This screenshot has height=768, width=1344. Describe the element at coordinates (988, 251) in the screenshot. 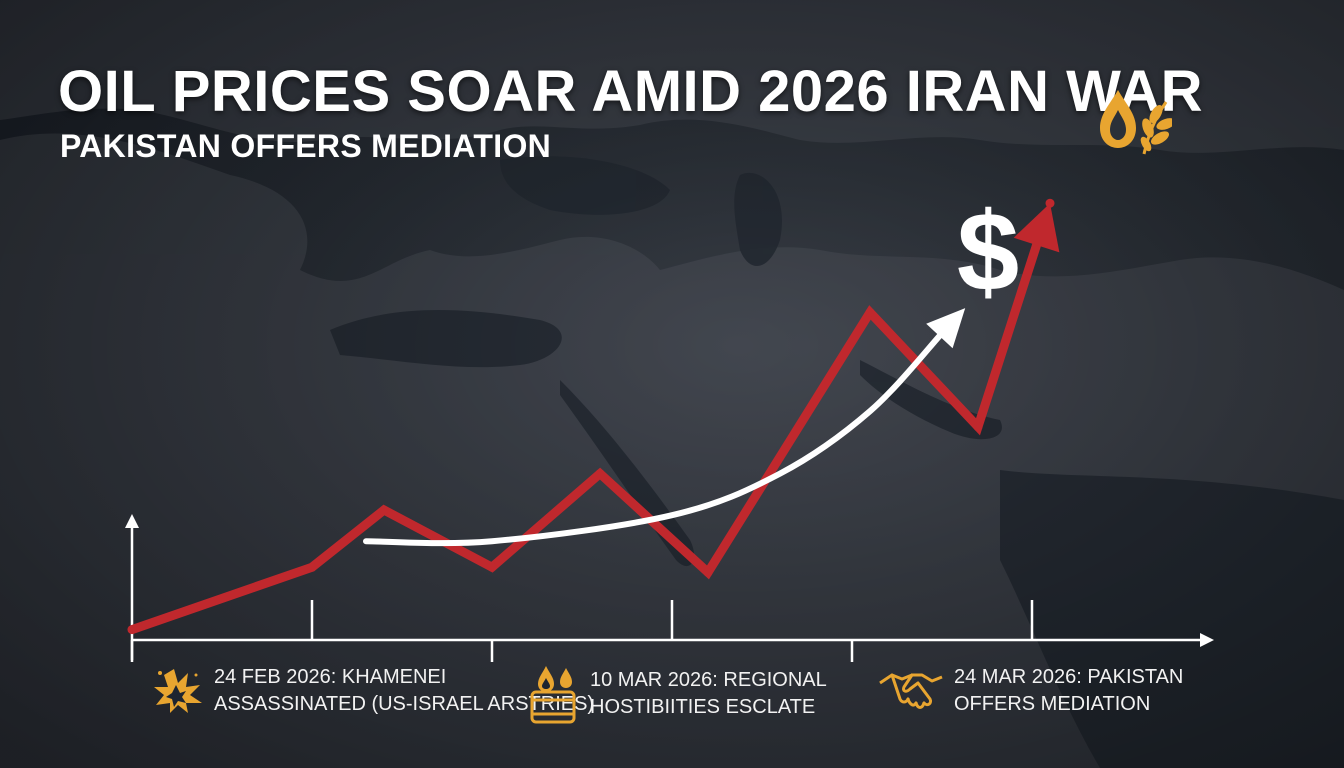

I see `dollar-sign-icon: $` at that location.